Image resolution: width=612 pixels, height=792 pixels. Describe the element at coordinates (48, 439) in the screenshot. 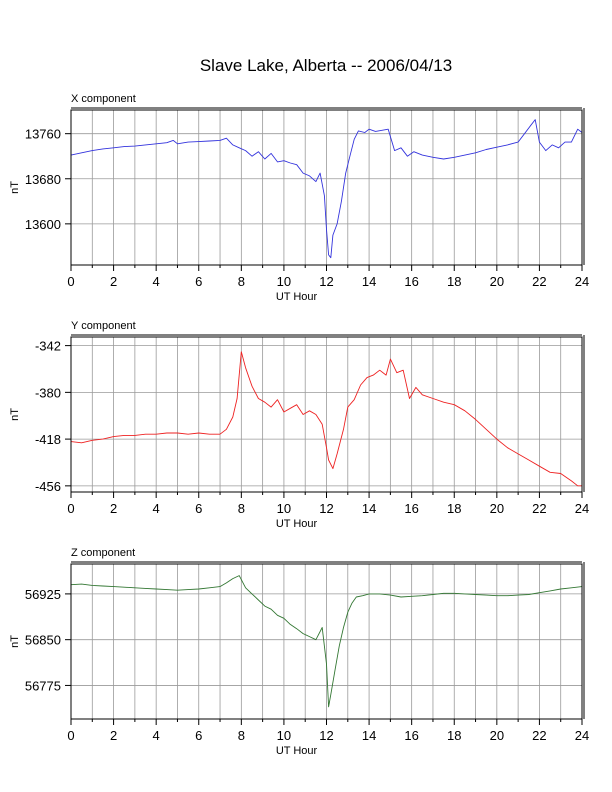

I see `y-tick-label: -418` at that location.